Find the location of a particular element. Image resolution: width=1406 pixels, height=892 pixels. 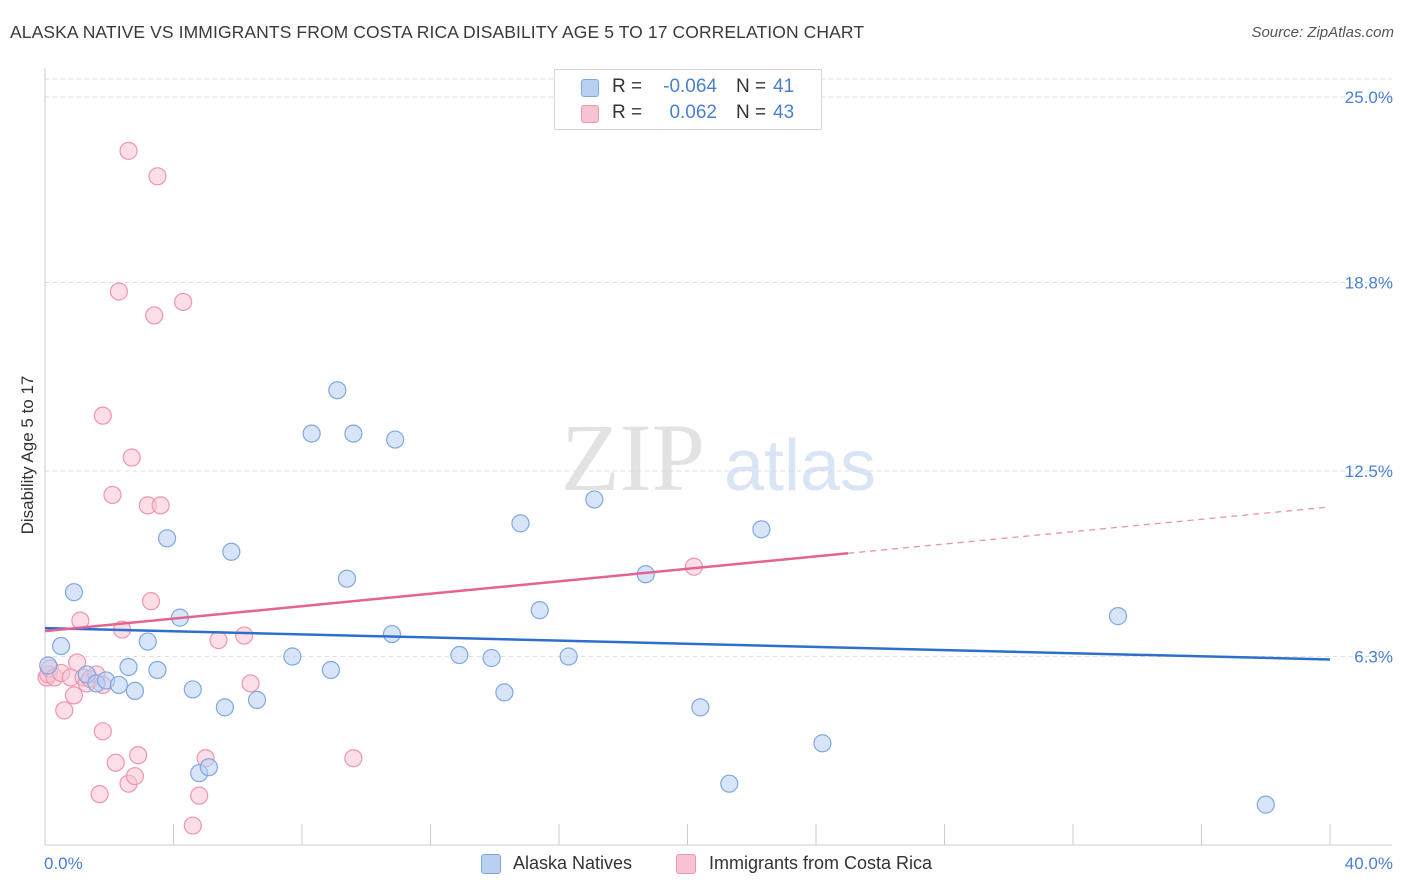

trend-line-immigrants-costa-rica is located at coordinates (446, 592).